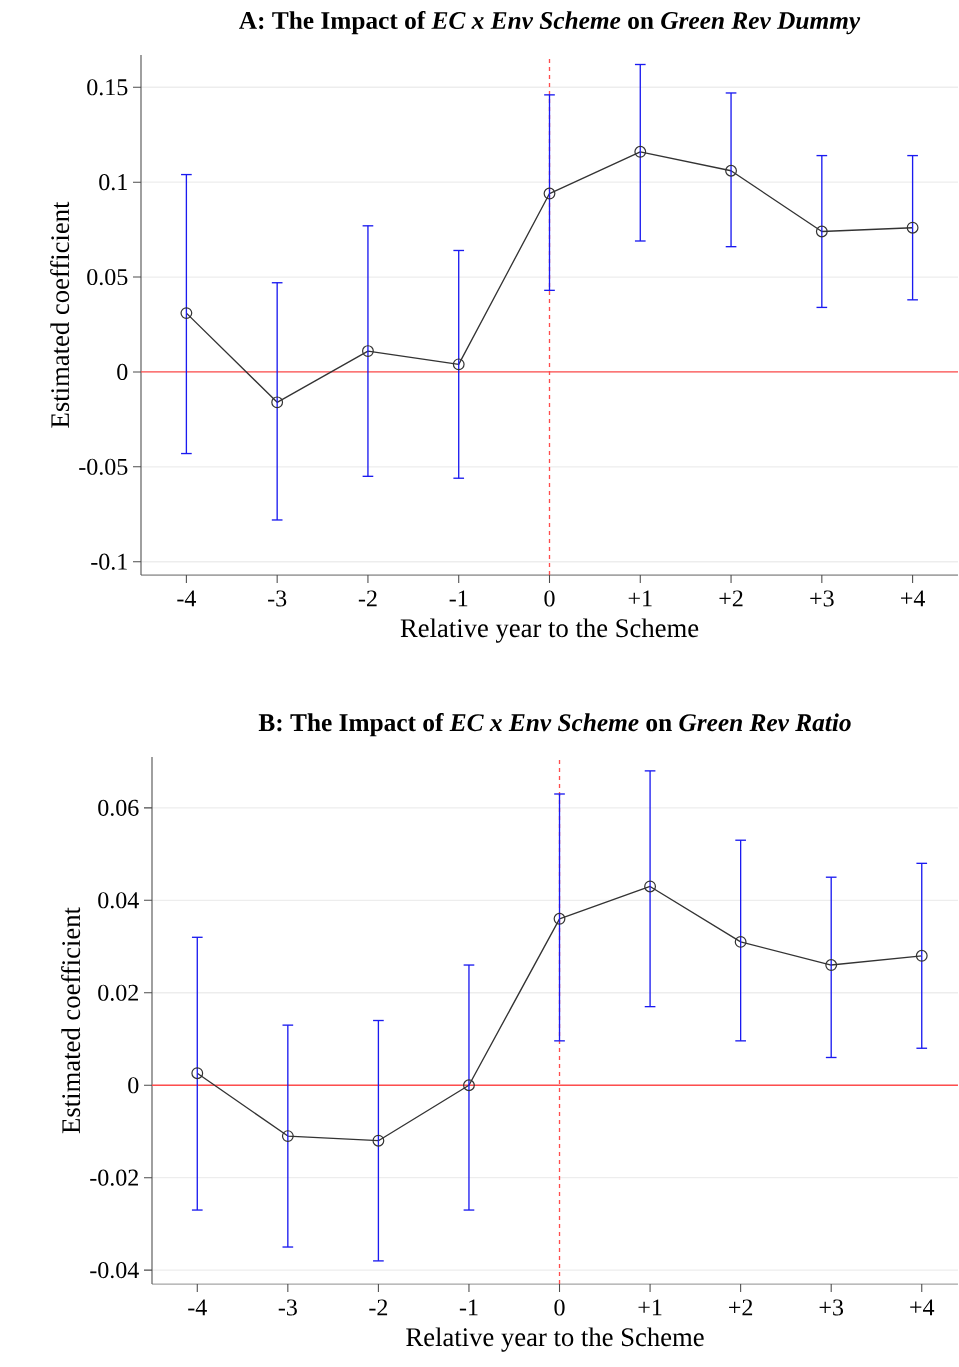  I want to click on y-tick-label: 0.15, so click(107, 87).